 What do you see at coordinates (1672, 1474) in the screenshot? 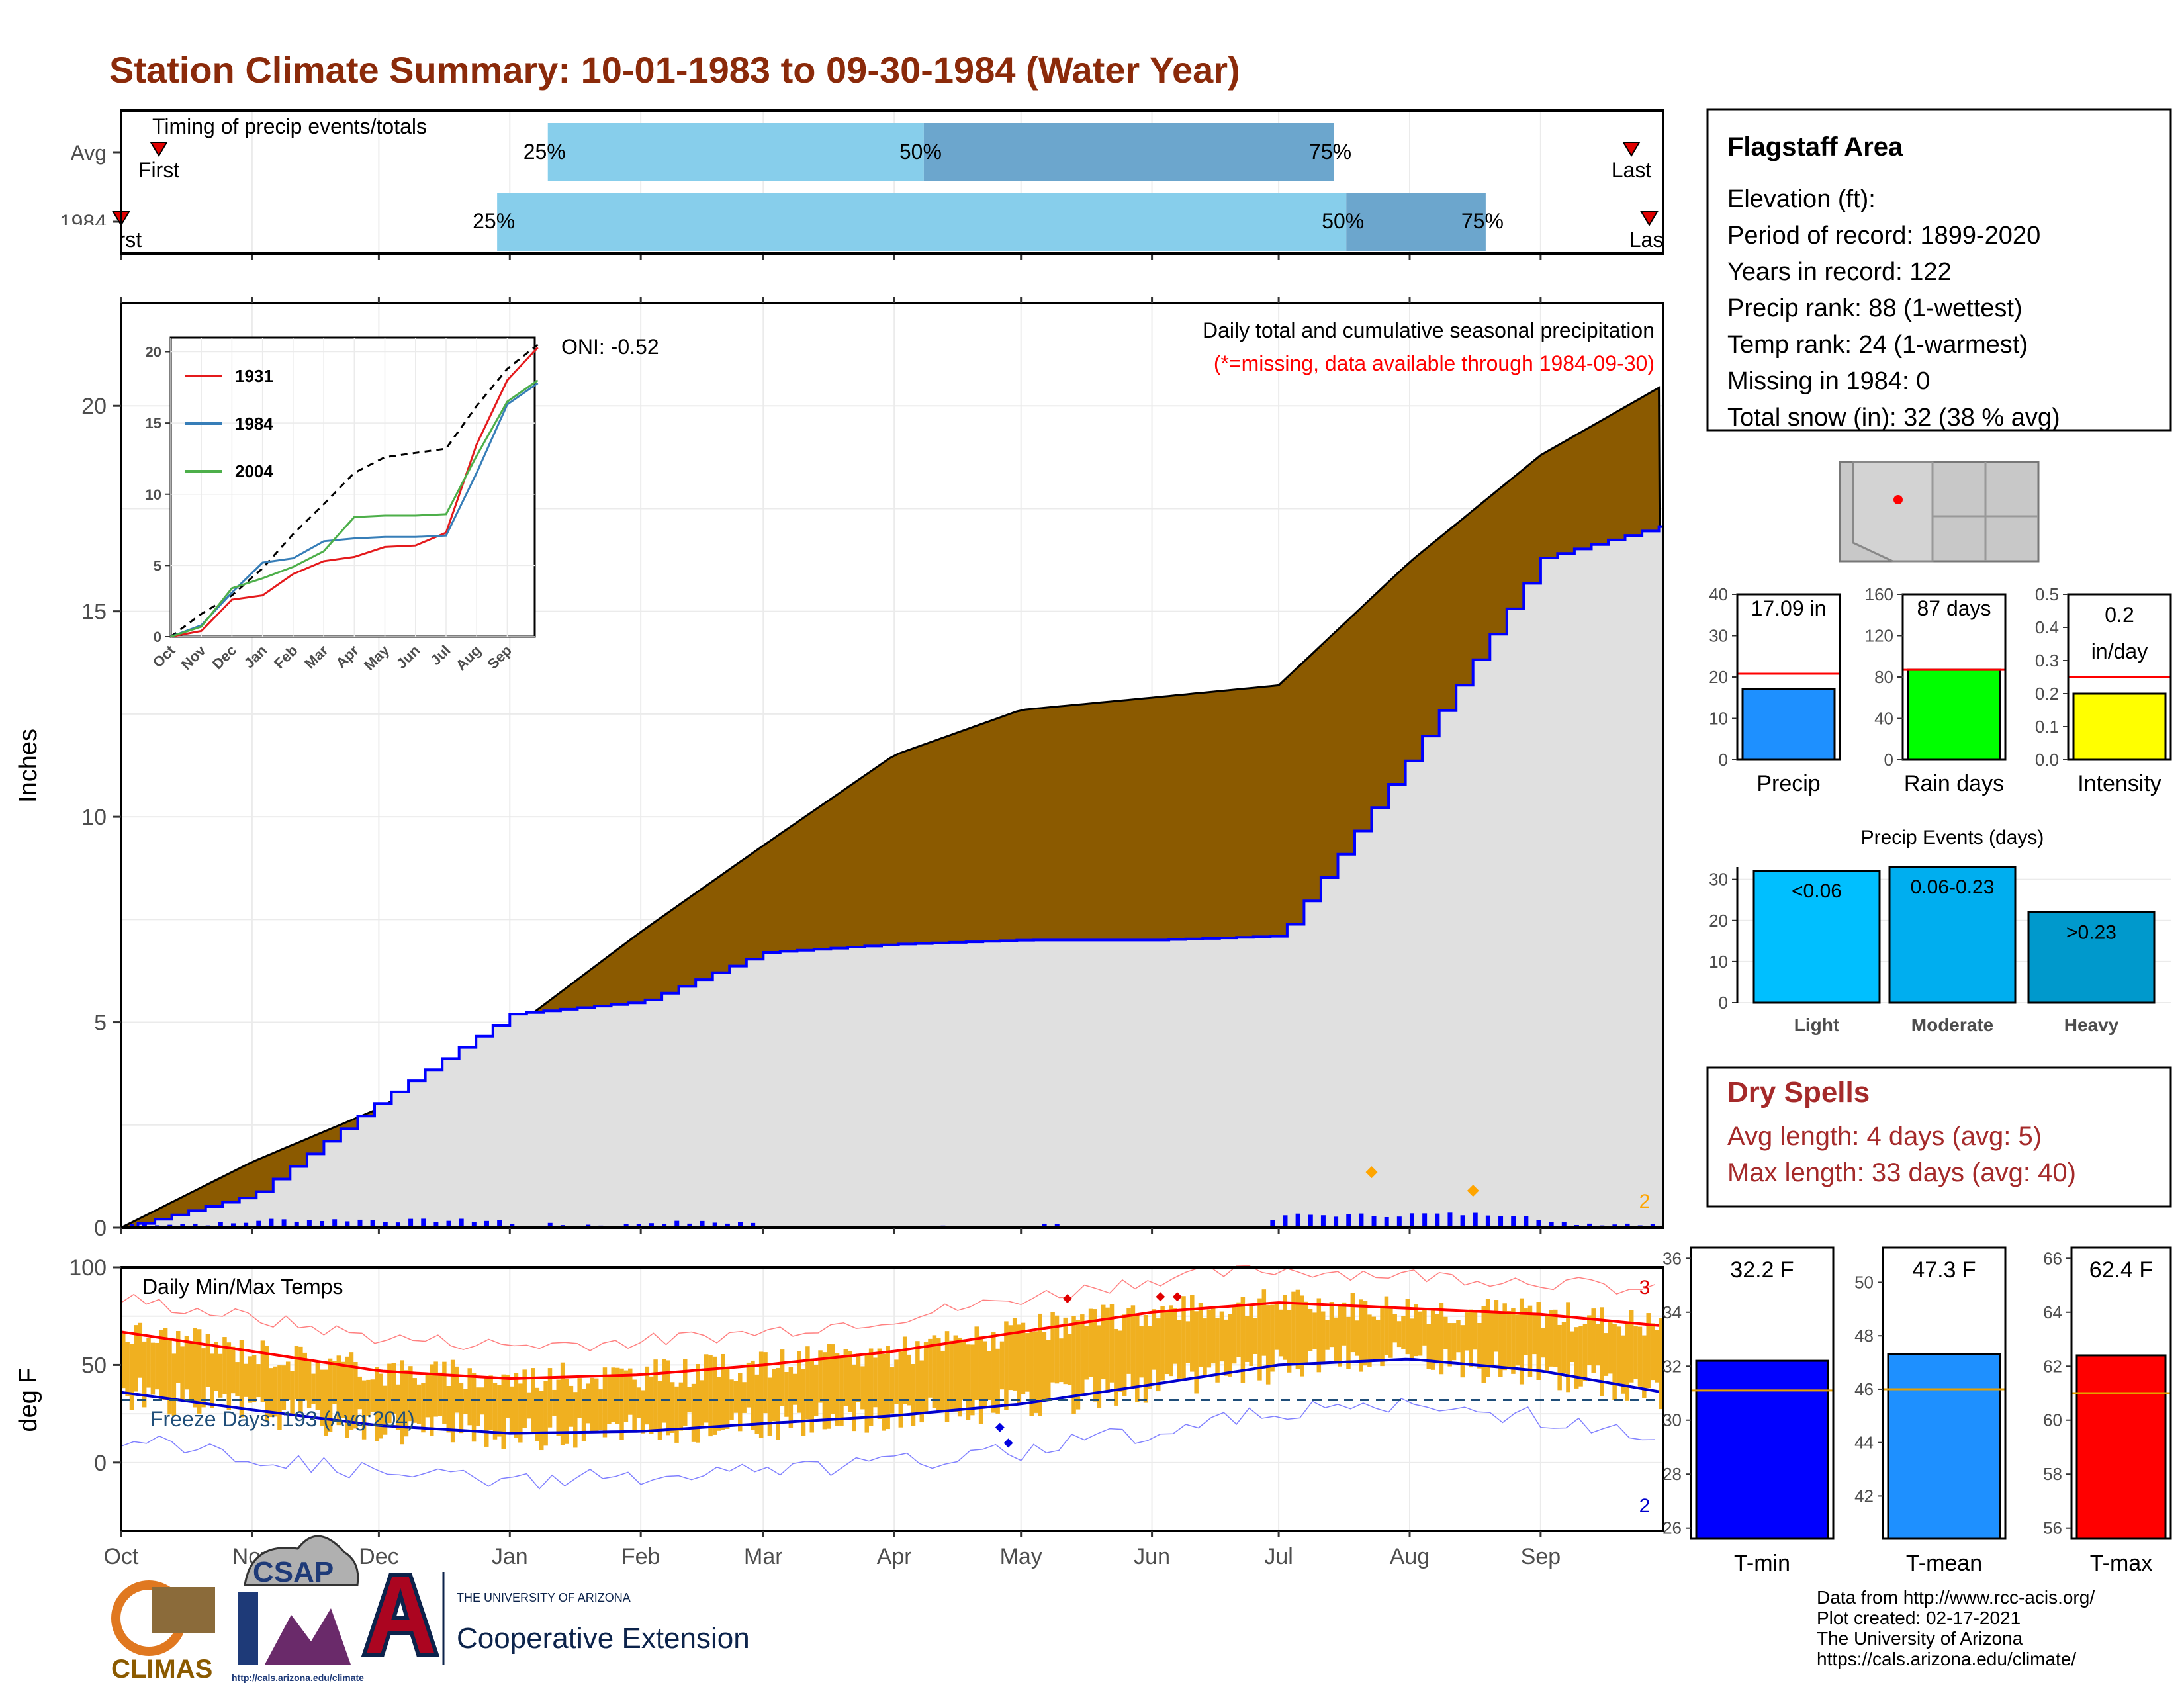
I see `mini-temp-ytick-label: 28` at bounding box center [1672, 1474].